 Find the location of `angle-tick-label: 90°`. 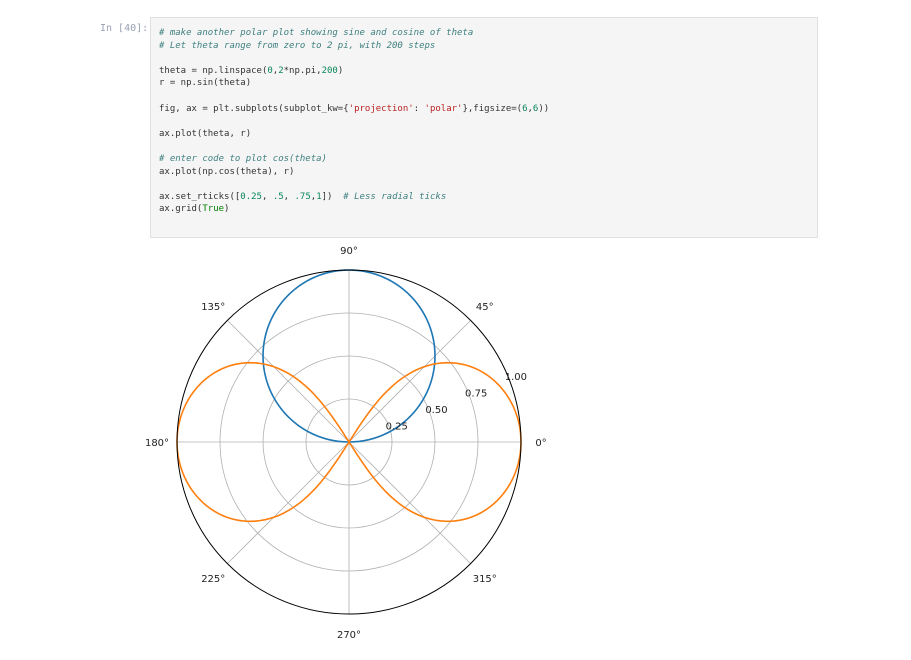

angle-tick-label: 90° is located at coordinates (349, 251).